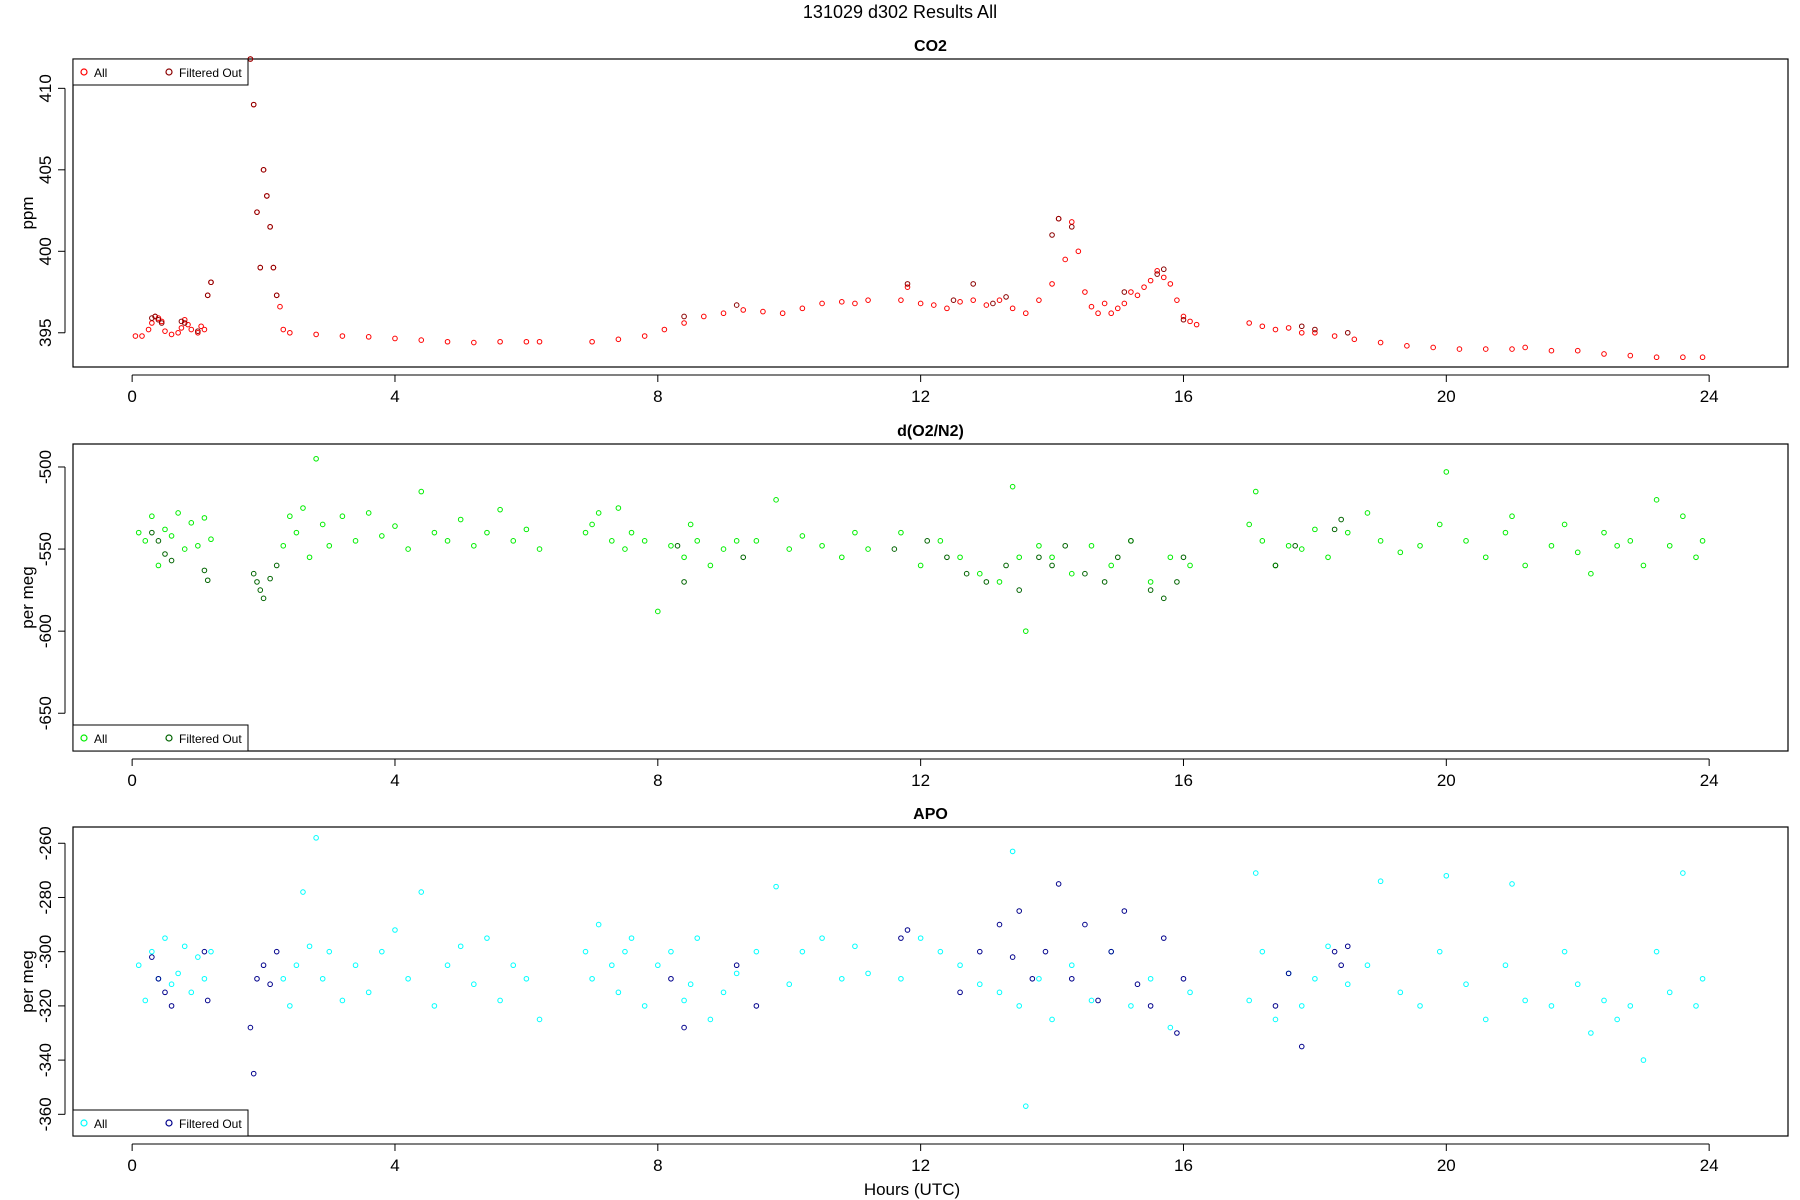 The height and width of the screenshot is (1200, 1800). I want to click on x-tick-label: 4, so click(394, 1165).